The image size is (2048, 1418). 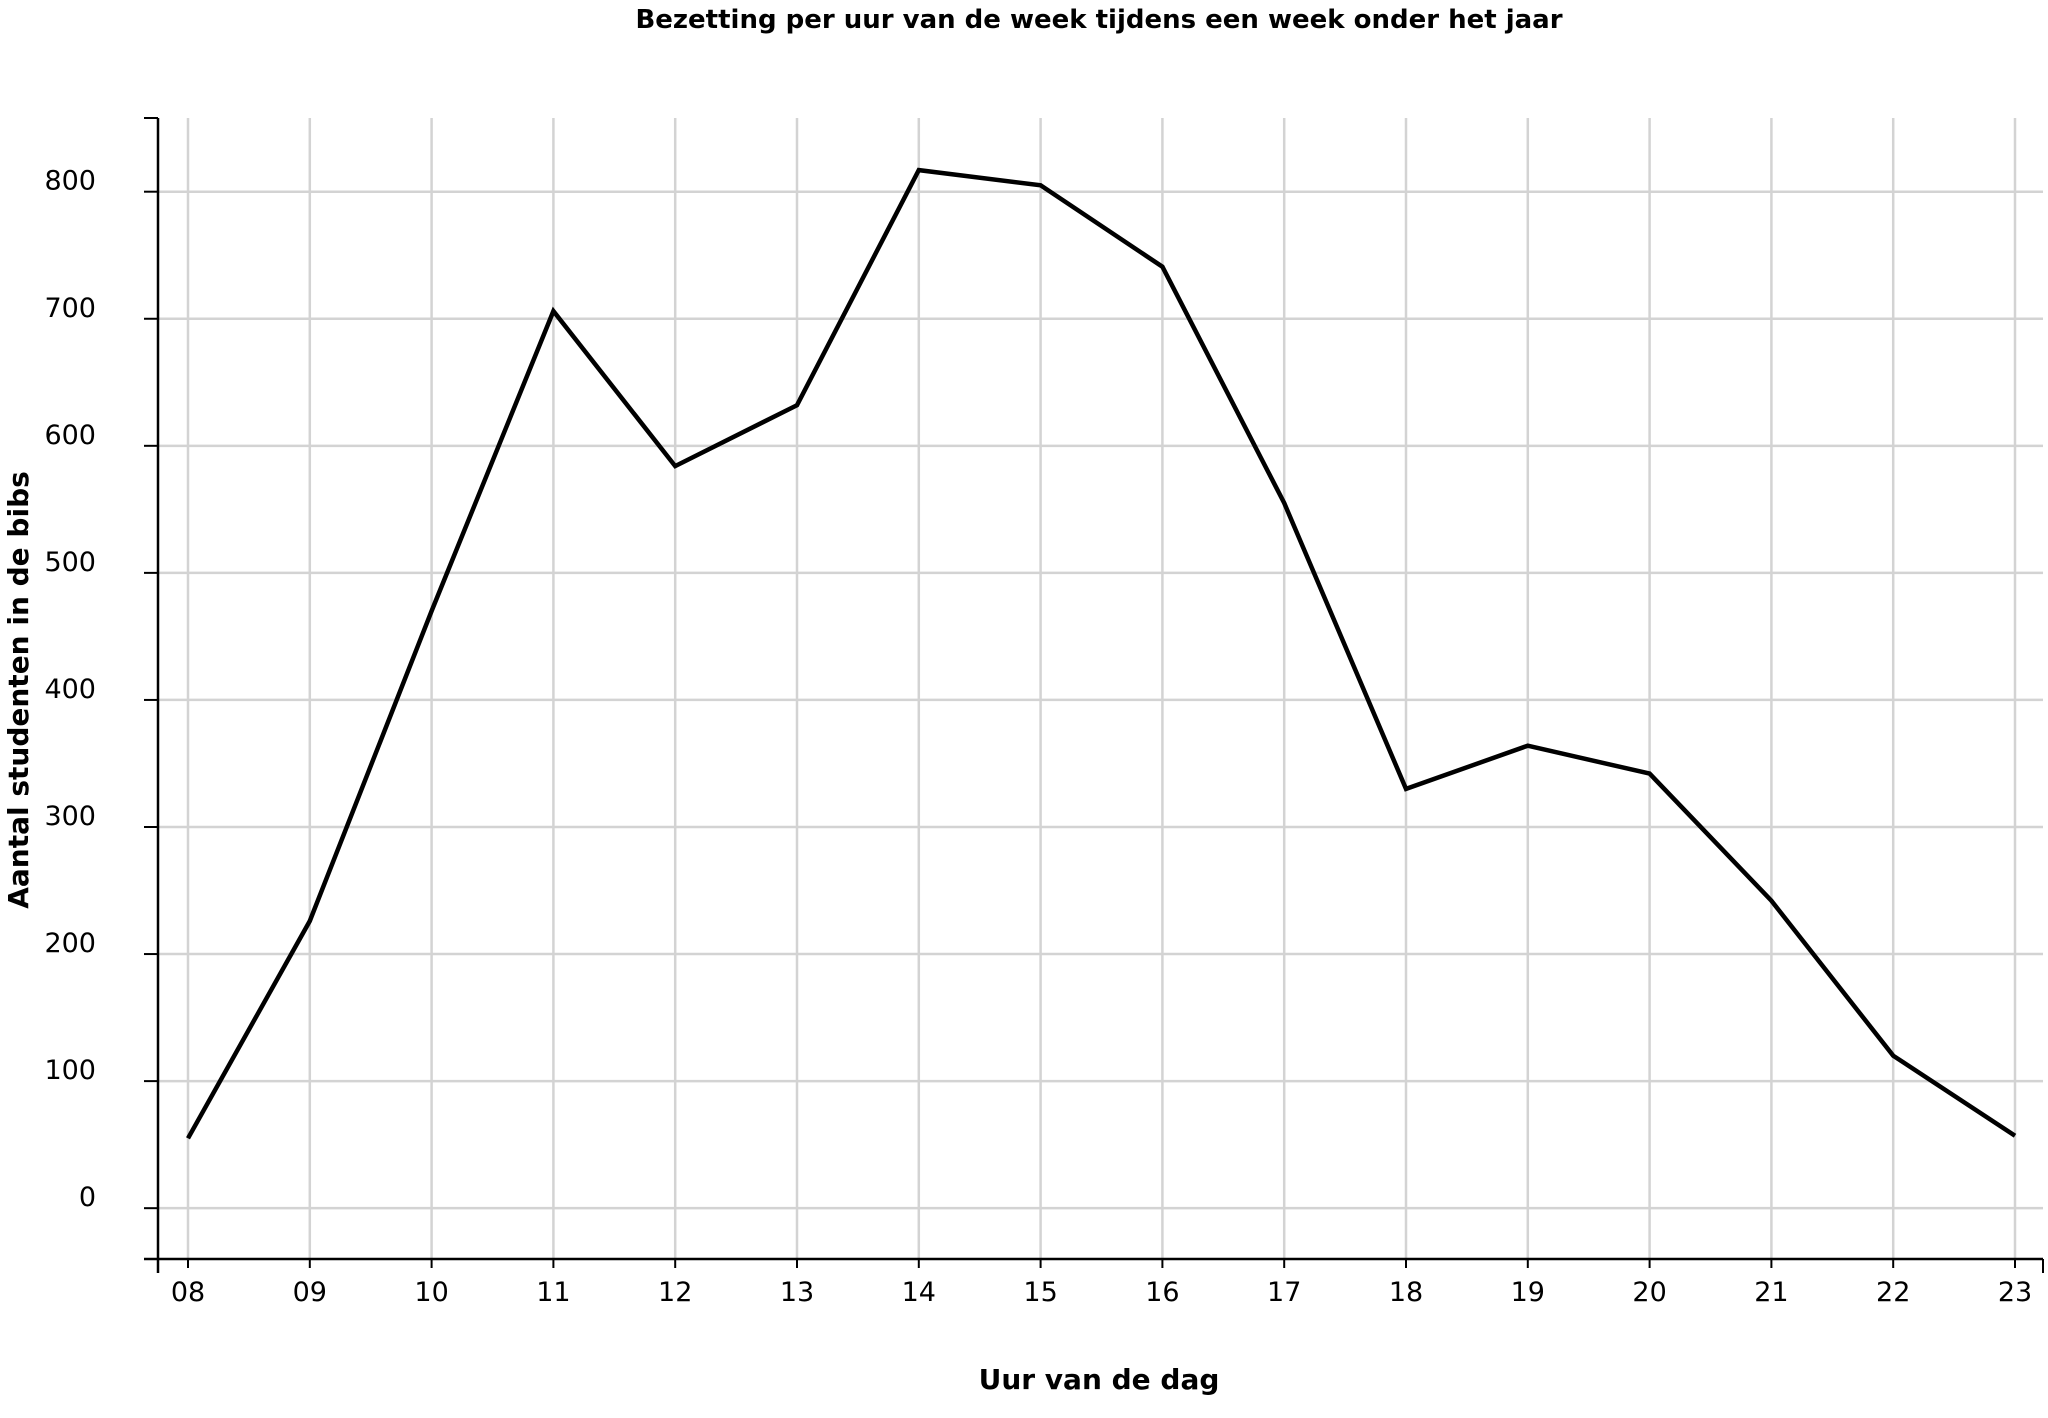 What do you see at coordinates (310, 1292) in the screenshot?
I see `x-tick-label: 09` at bounding box center [310, 1292].